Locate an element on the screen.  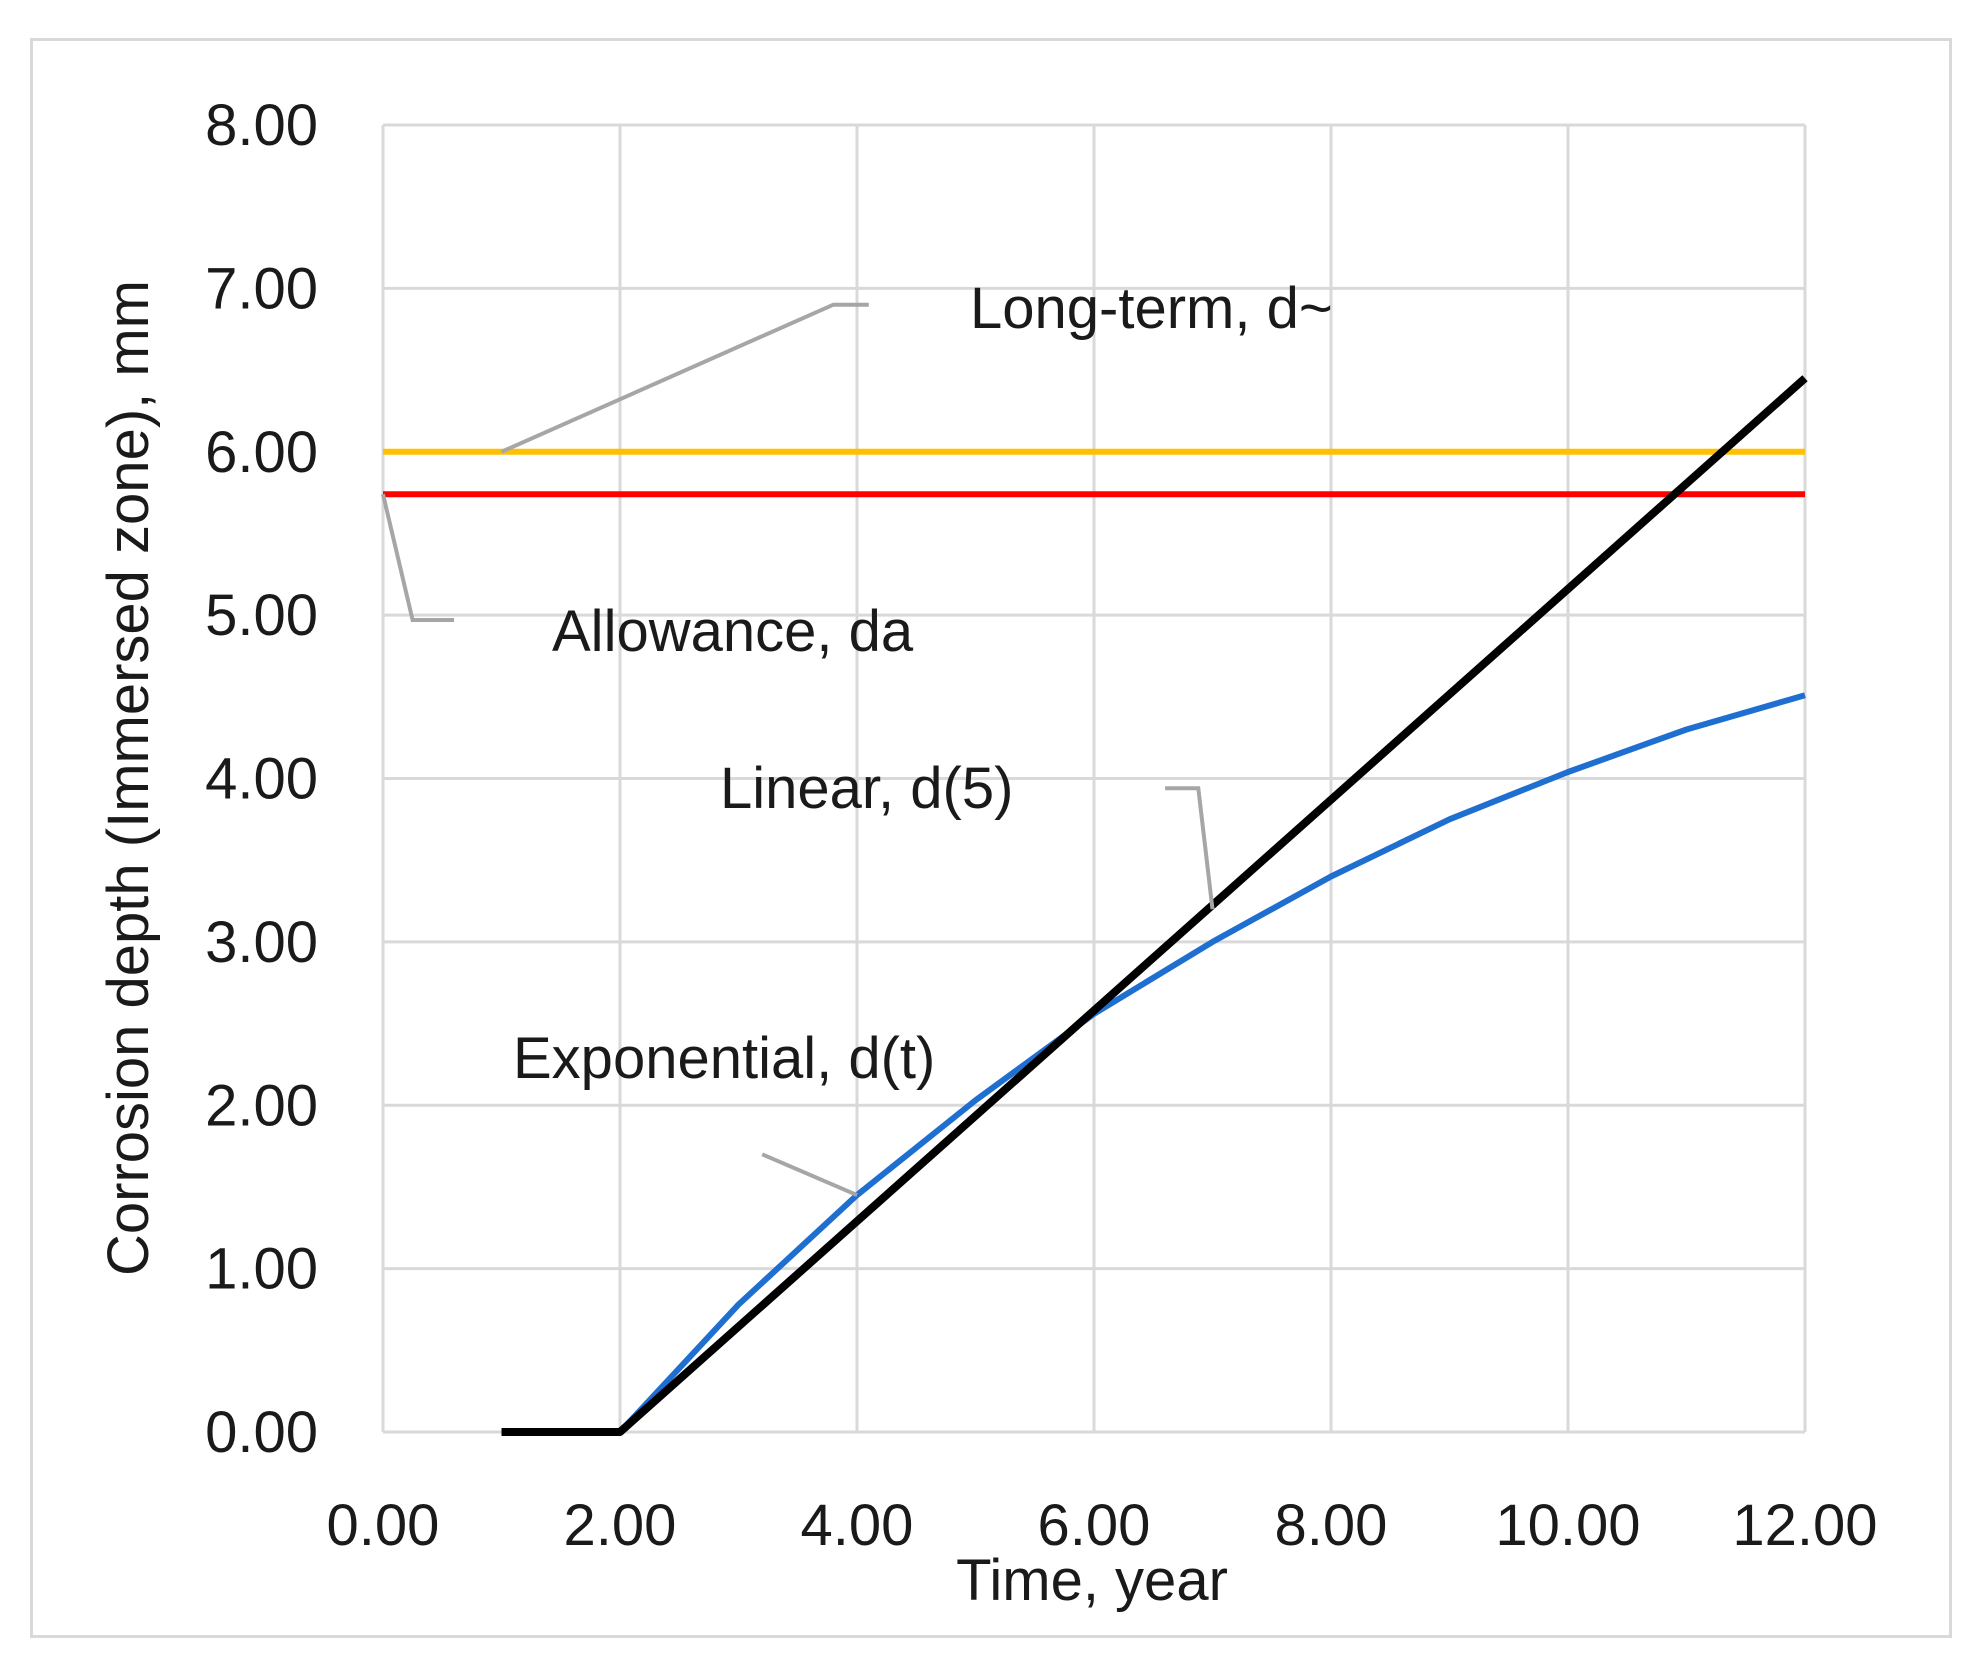
x-tick-label-5: 10.00 is located at coordinates (1567, 1525).